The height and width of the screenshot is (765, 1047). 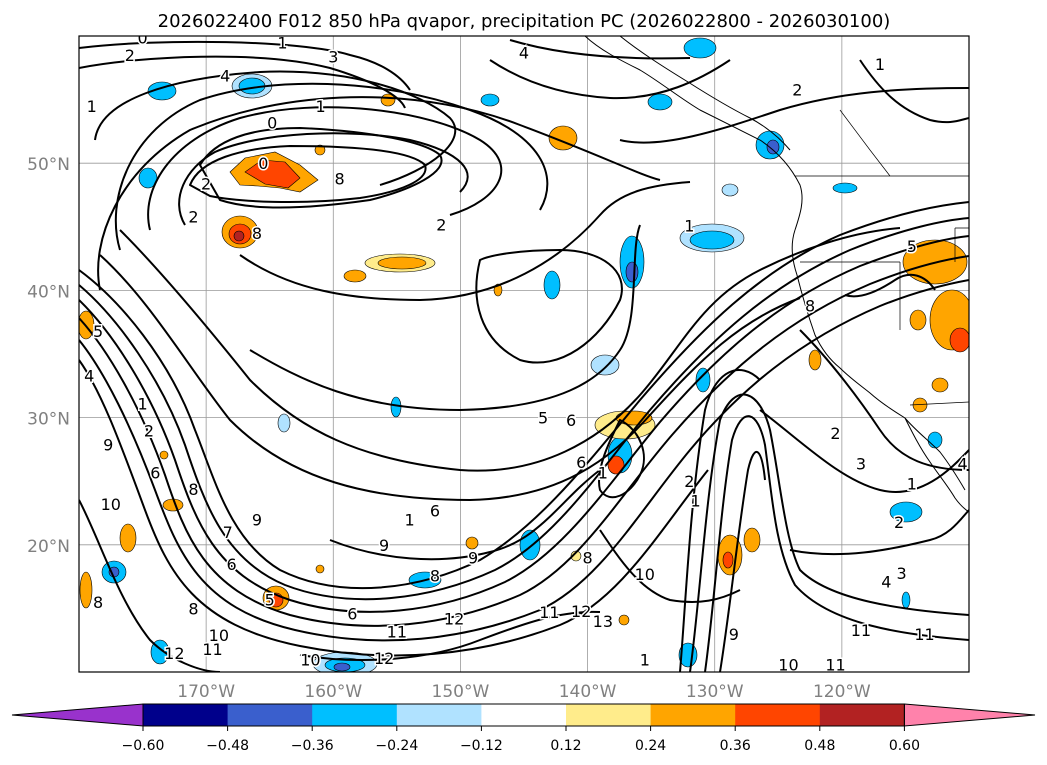 I want to click on border-us-mexico, so click(x=939, y=403).